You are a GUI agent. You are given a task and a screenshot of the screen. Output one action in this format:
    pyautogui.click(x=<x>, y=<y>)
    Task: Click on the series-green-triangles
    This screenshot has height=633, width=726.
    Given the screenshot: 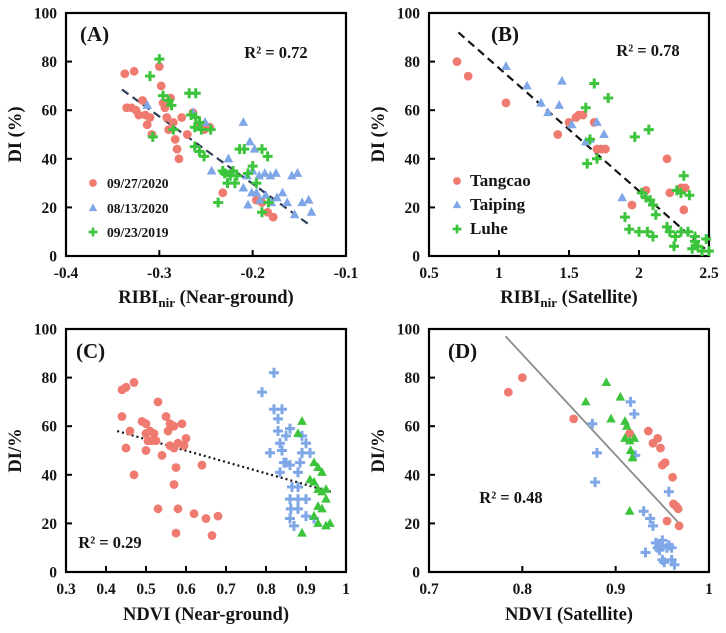 What is the action you would take?
    pyautogui.click(x=314, y=476)
    